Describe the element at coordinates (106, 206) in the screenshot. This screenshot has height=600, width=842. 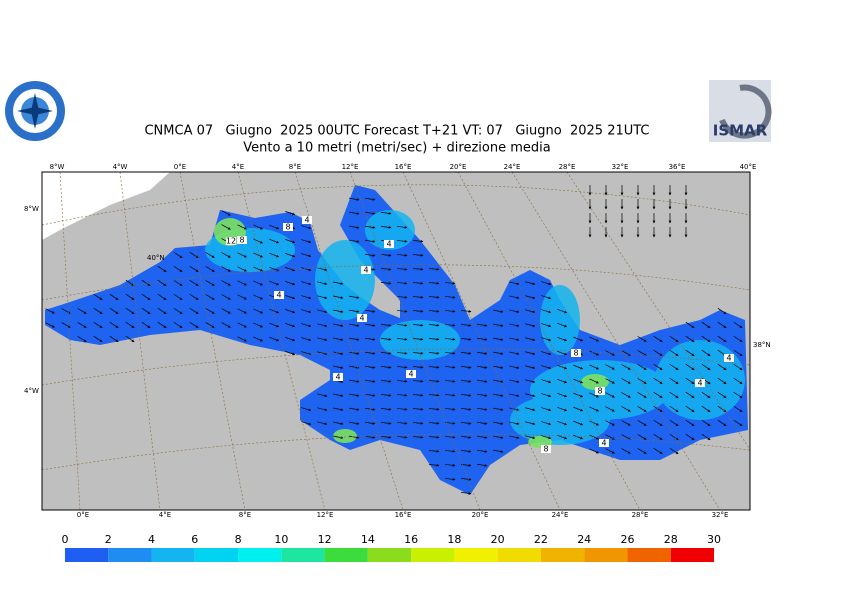
I see `outside` at that location.